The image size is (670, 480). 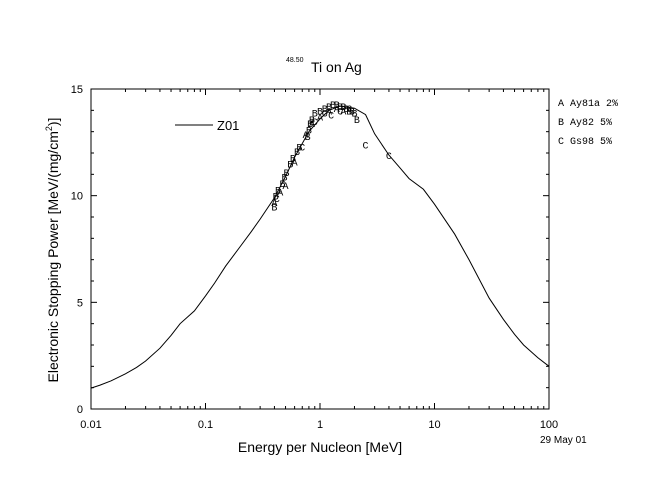 What do you see at coordinates (53, 122) in the screenshot?
I see `y-axis-label-tail: )]` at bounding box center [53, 122].